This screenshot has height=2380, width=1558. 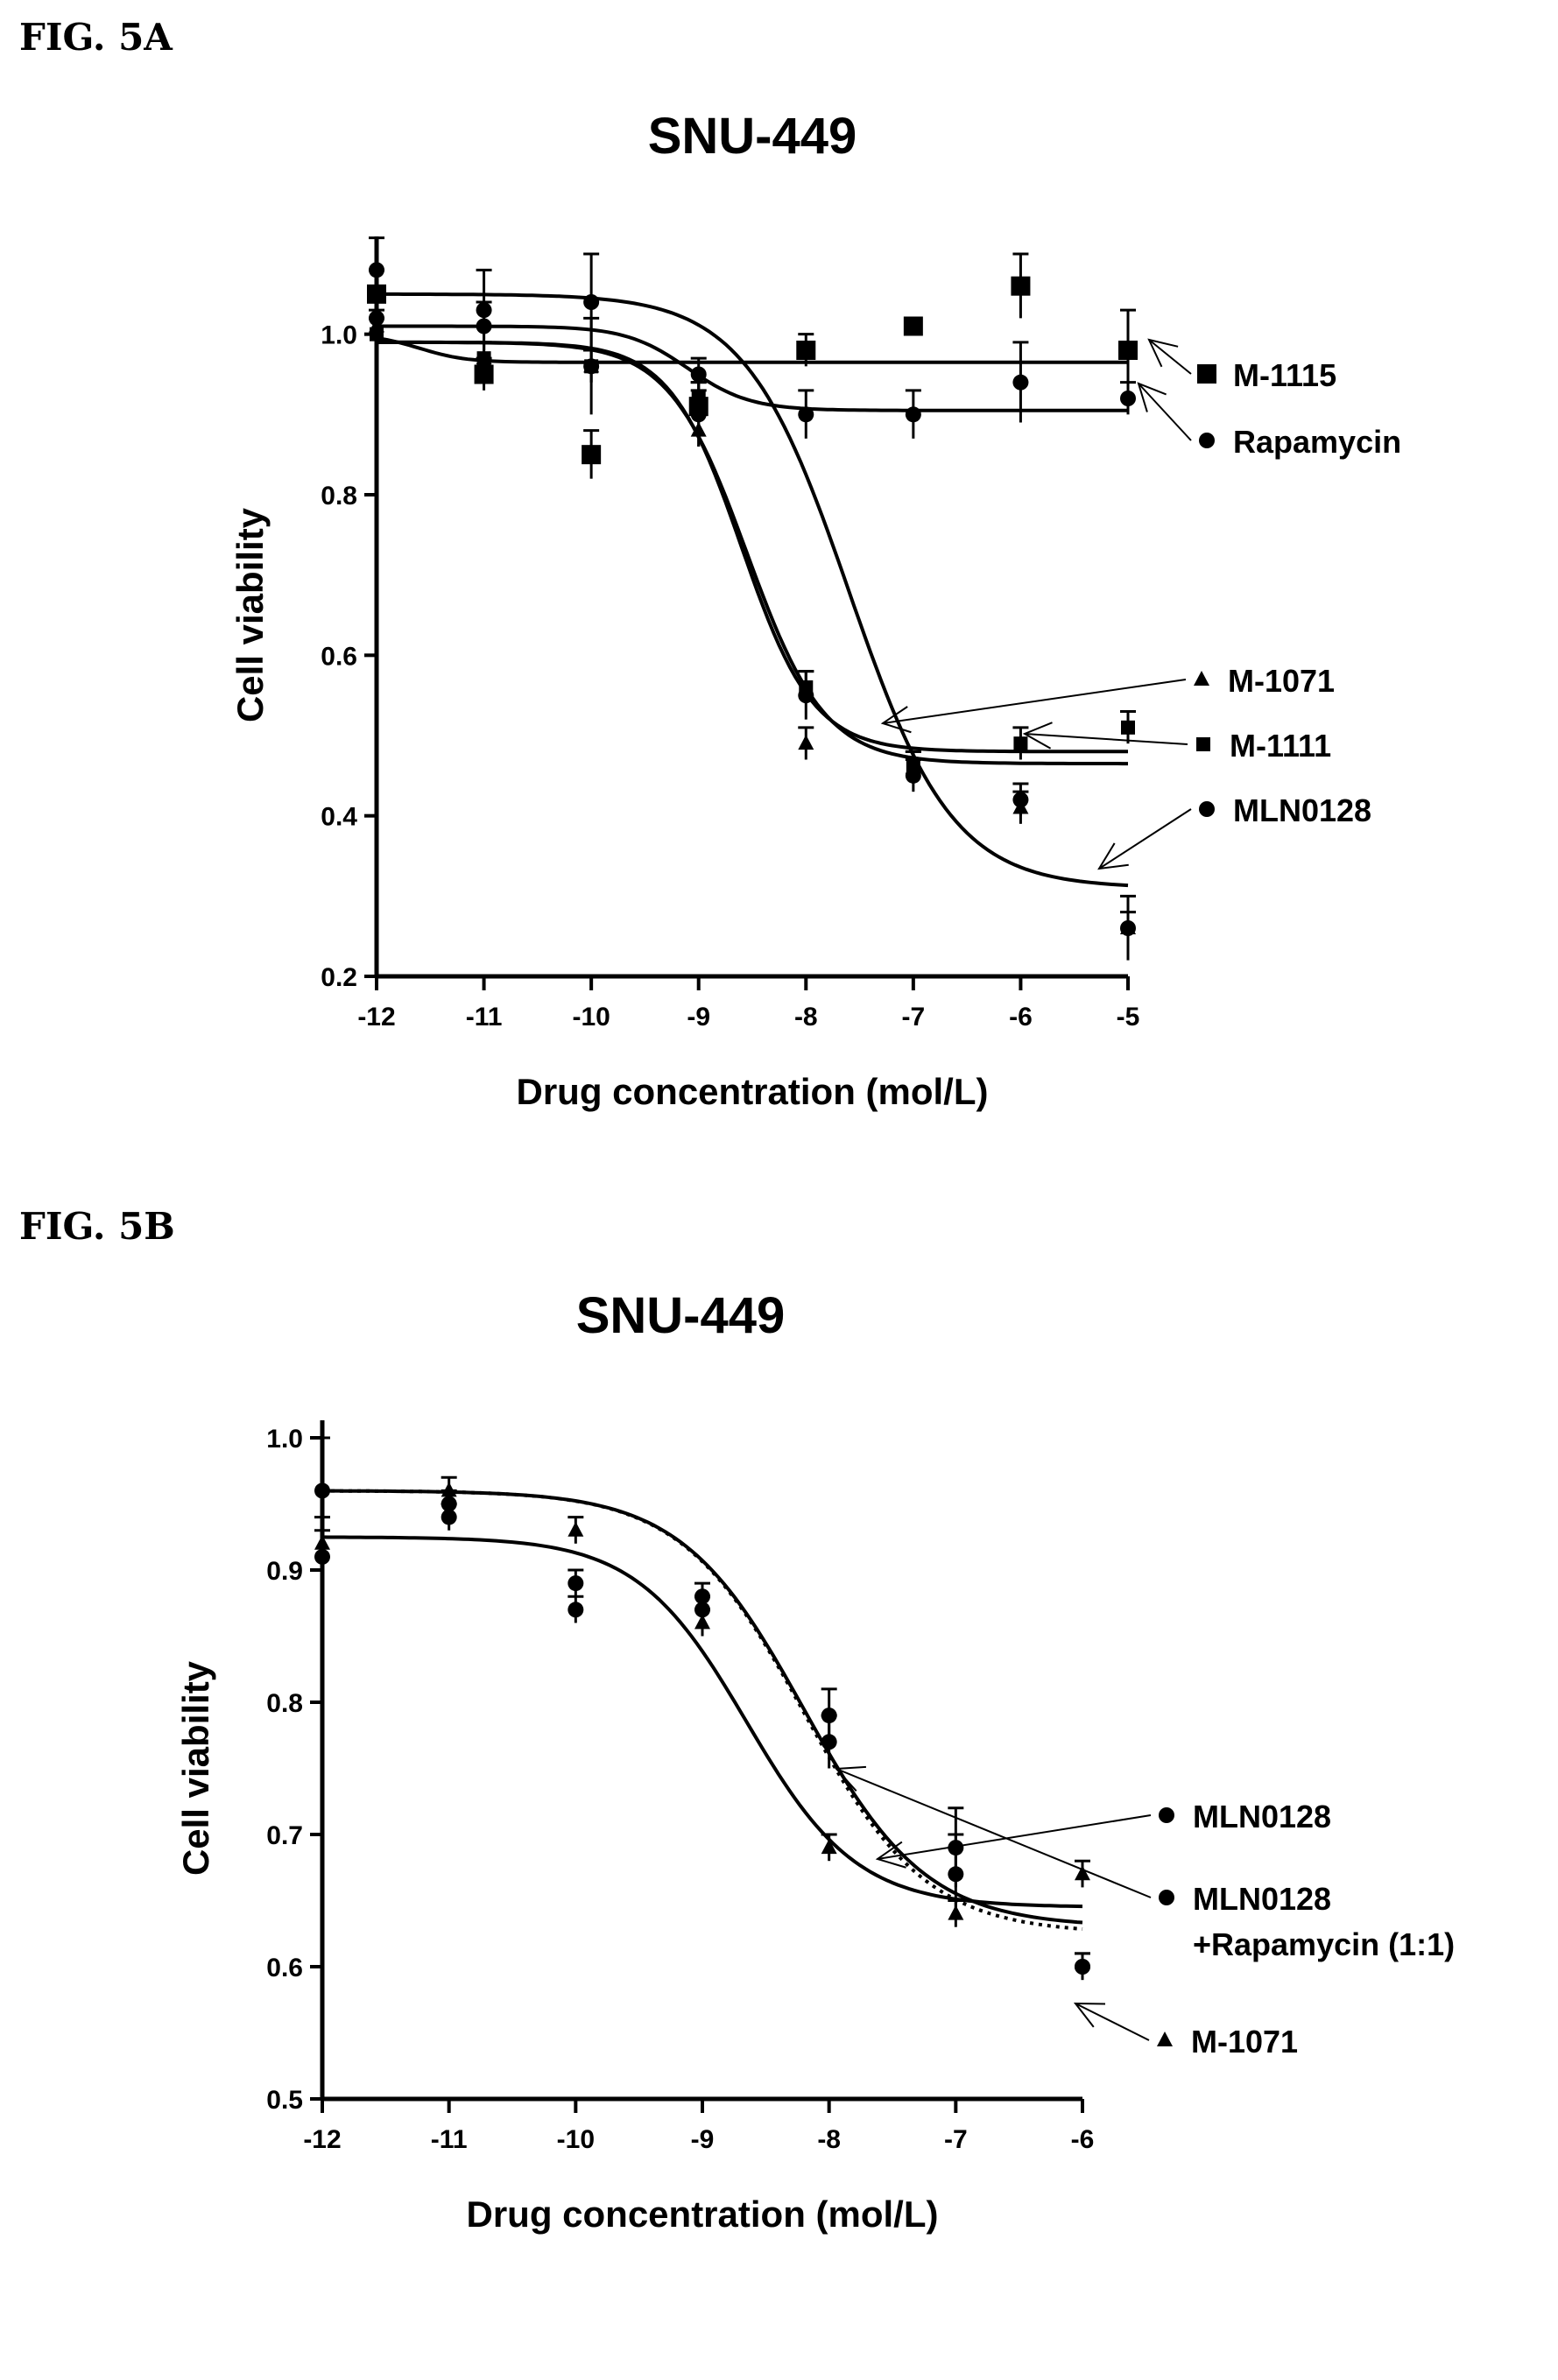 I want to click on figure-label-5b: FIG. 5B, so click(x=97, y=1226).